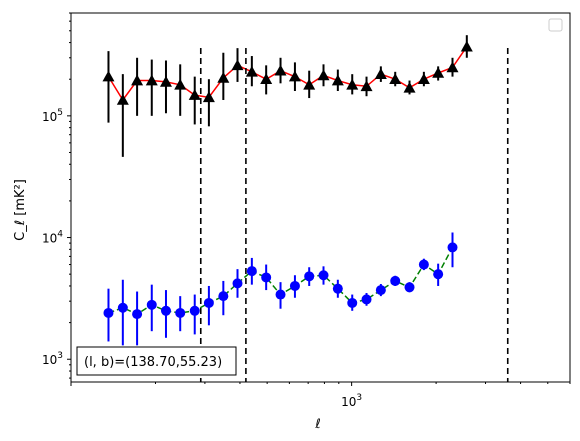  I want to click on y-tick-label: 10⁴, so click(52, 238).